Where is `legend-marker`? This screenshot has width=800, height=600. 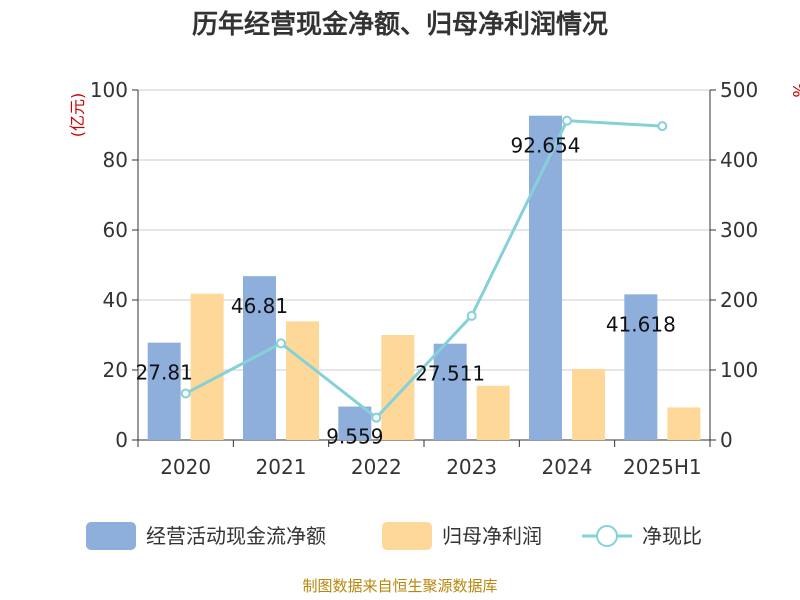 legend-marker is located at coordinates (607, 536).